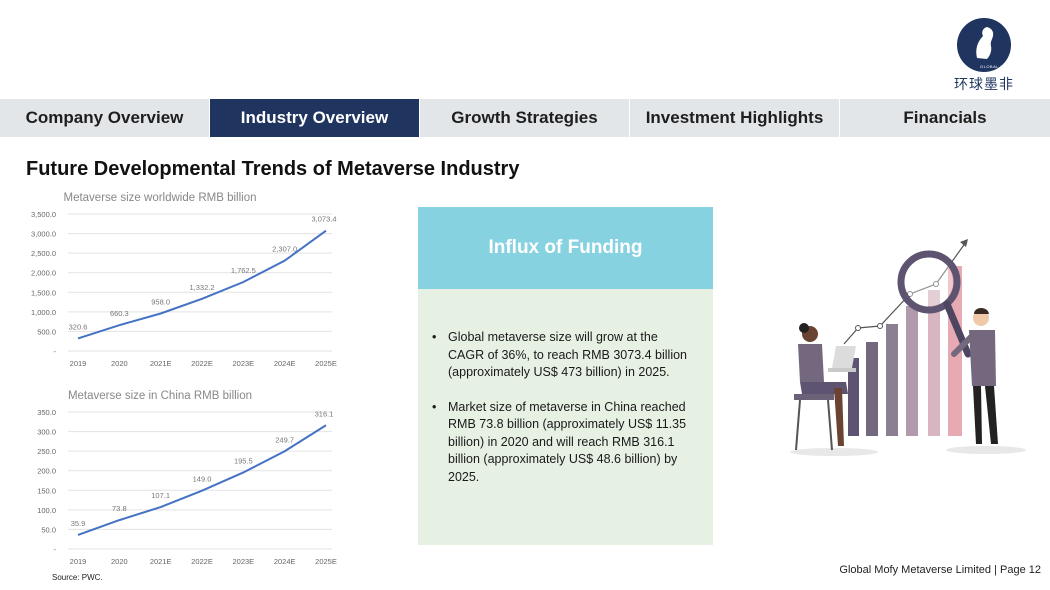 This screenshot has height=590, width=1050. Describe the element at coordinates (159, 198) in the screenshot. I see `chart-worldwide-title: Metaverse size worldwide RMB billion` at that location.